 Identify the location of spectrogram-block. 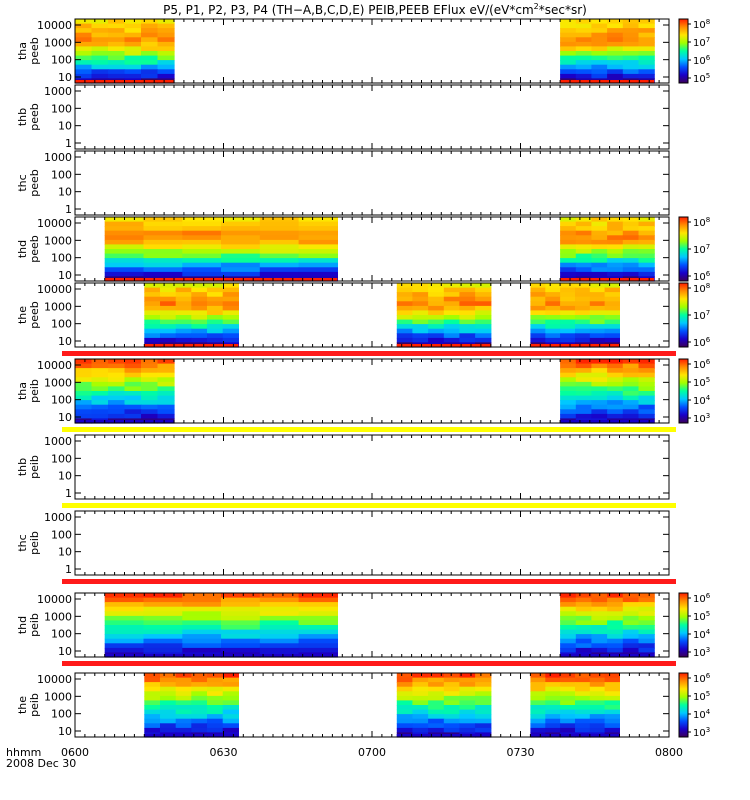
(607, 51).